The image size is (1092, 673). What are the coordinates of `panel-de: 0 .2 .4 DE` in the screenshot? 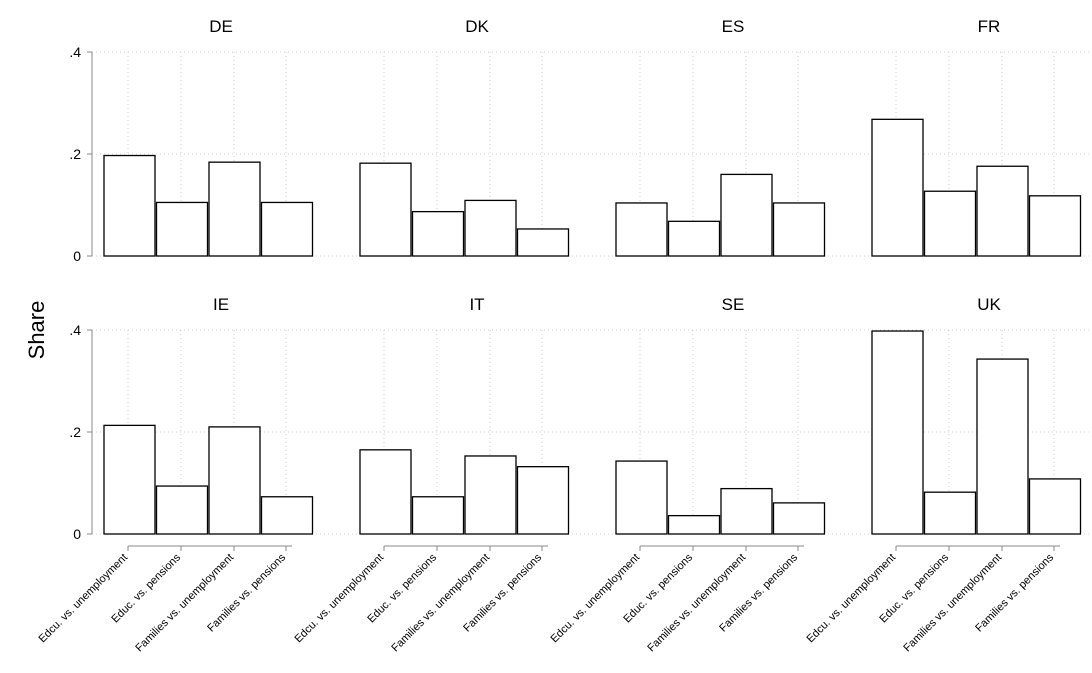 It's located at (208, 140).